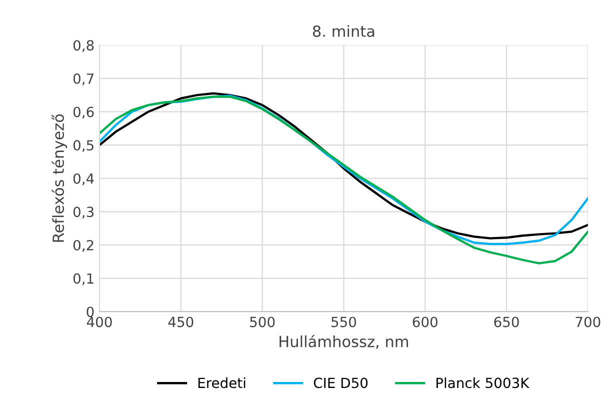  Describe the element at coordinates (83, 179) in the screenshot. I see `y-tick-label: 0,4` at that location.